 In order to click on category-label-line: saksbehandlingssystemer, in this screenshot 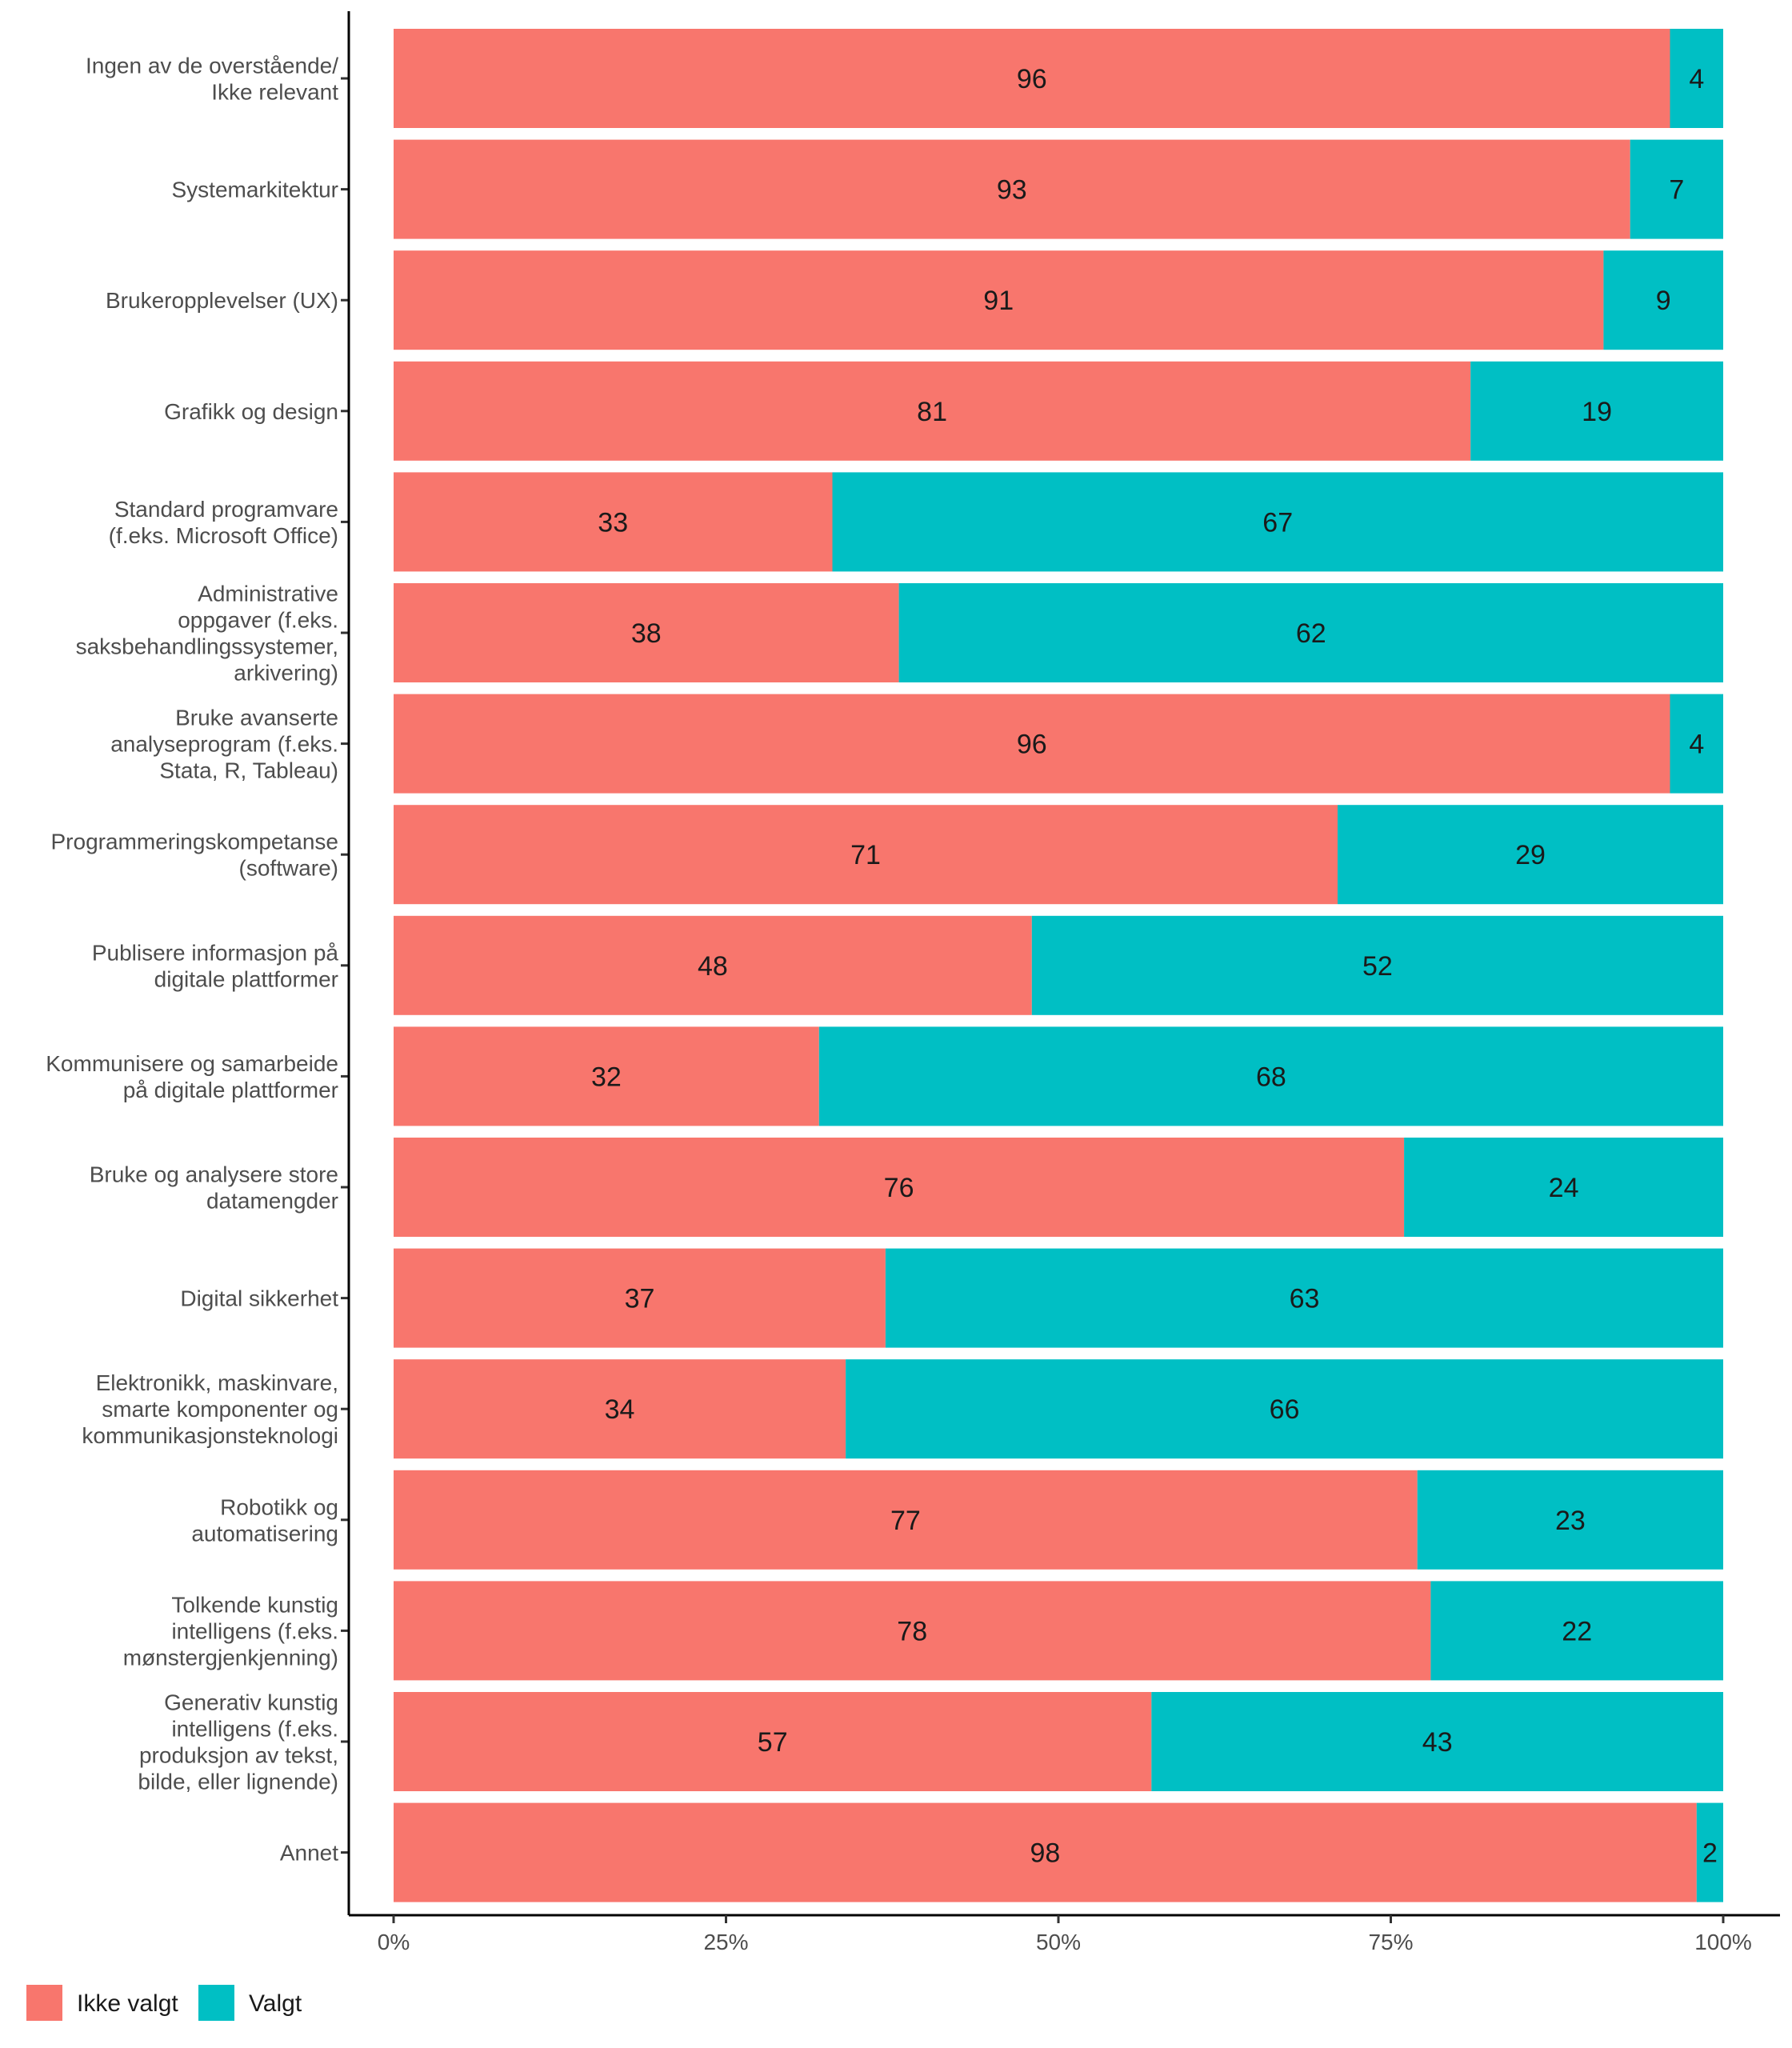, I will do `click(207, 646)`.